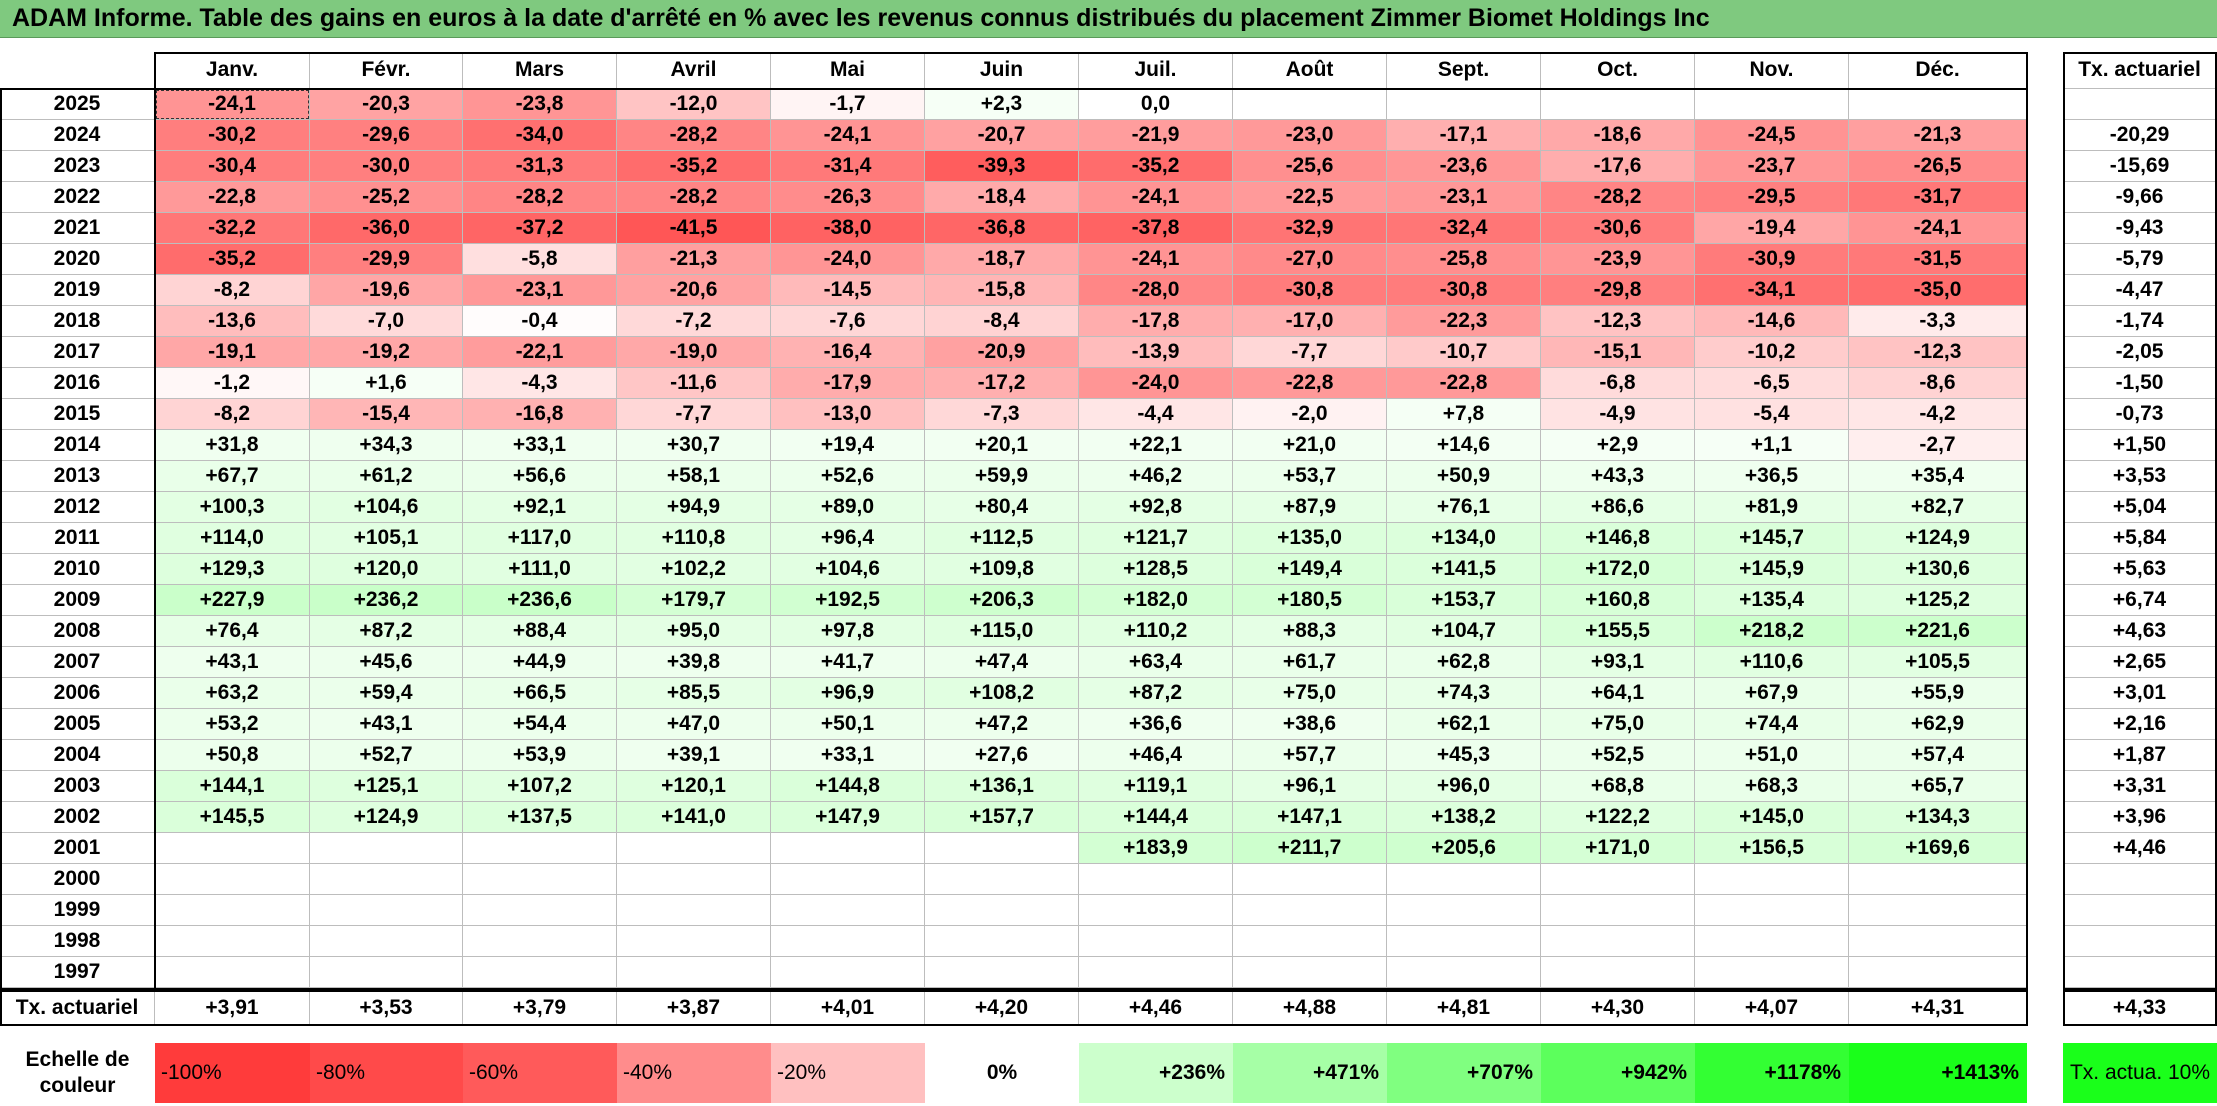 The width and height of the screenshot is (2217, 1106). What do you see at coordinates (1310, 476) in the screenshot?
I see `value-cell: +53,7` at bounding box center [1310, 476].